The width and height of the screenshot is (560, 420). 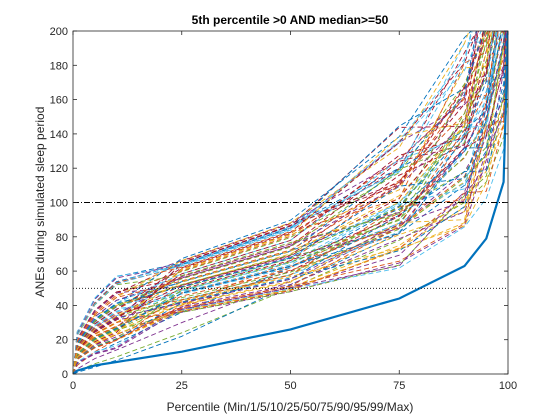 What do you see at coordinates (62, 306) in the screenshot?
I see `y-tick-label: 40` at bounding box center [62, 306].